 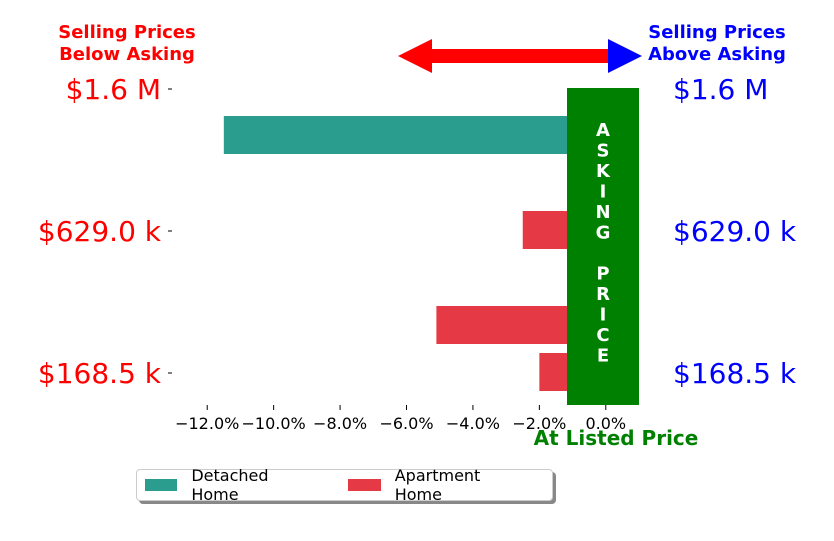 I want to click on header-above-line2: Above Asking, so click(x=717, y=54).